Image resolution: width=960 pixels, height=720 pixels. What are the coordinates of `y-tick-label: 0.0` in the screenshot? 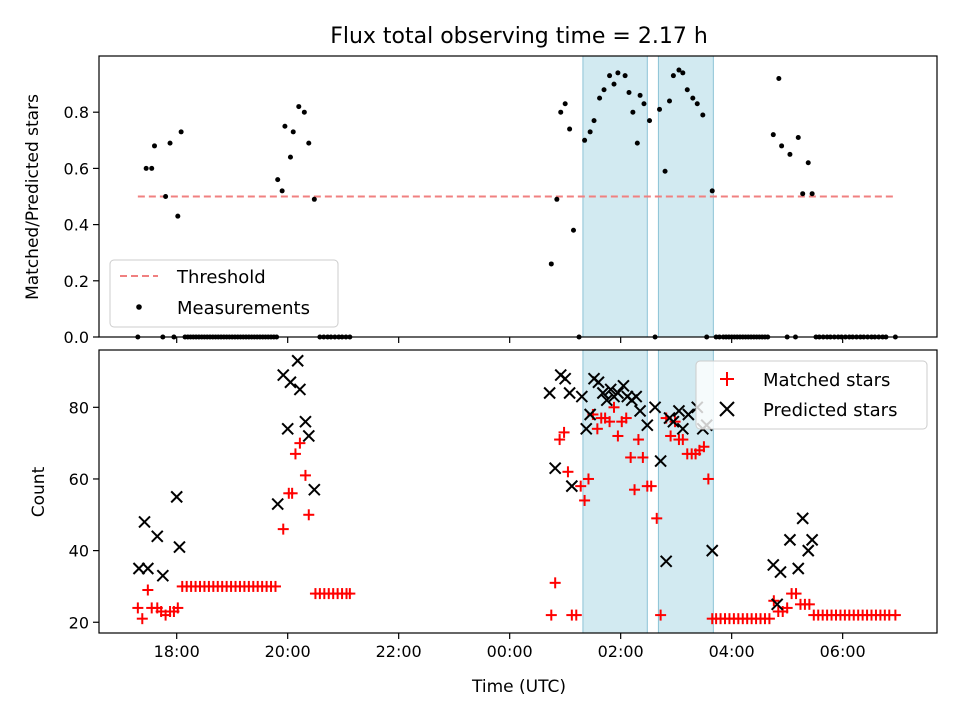 It's located at (76, 337).